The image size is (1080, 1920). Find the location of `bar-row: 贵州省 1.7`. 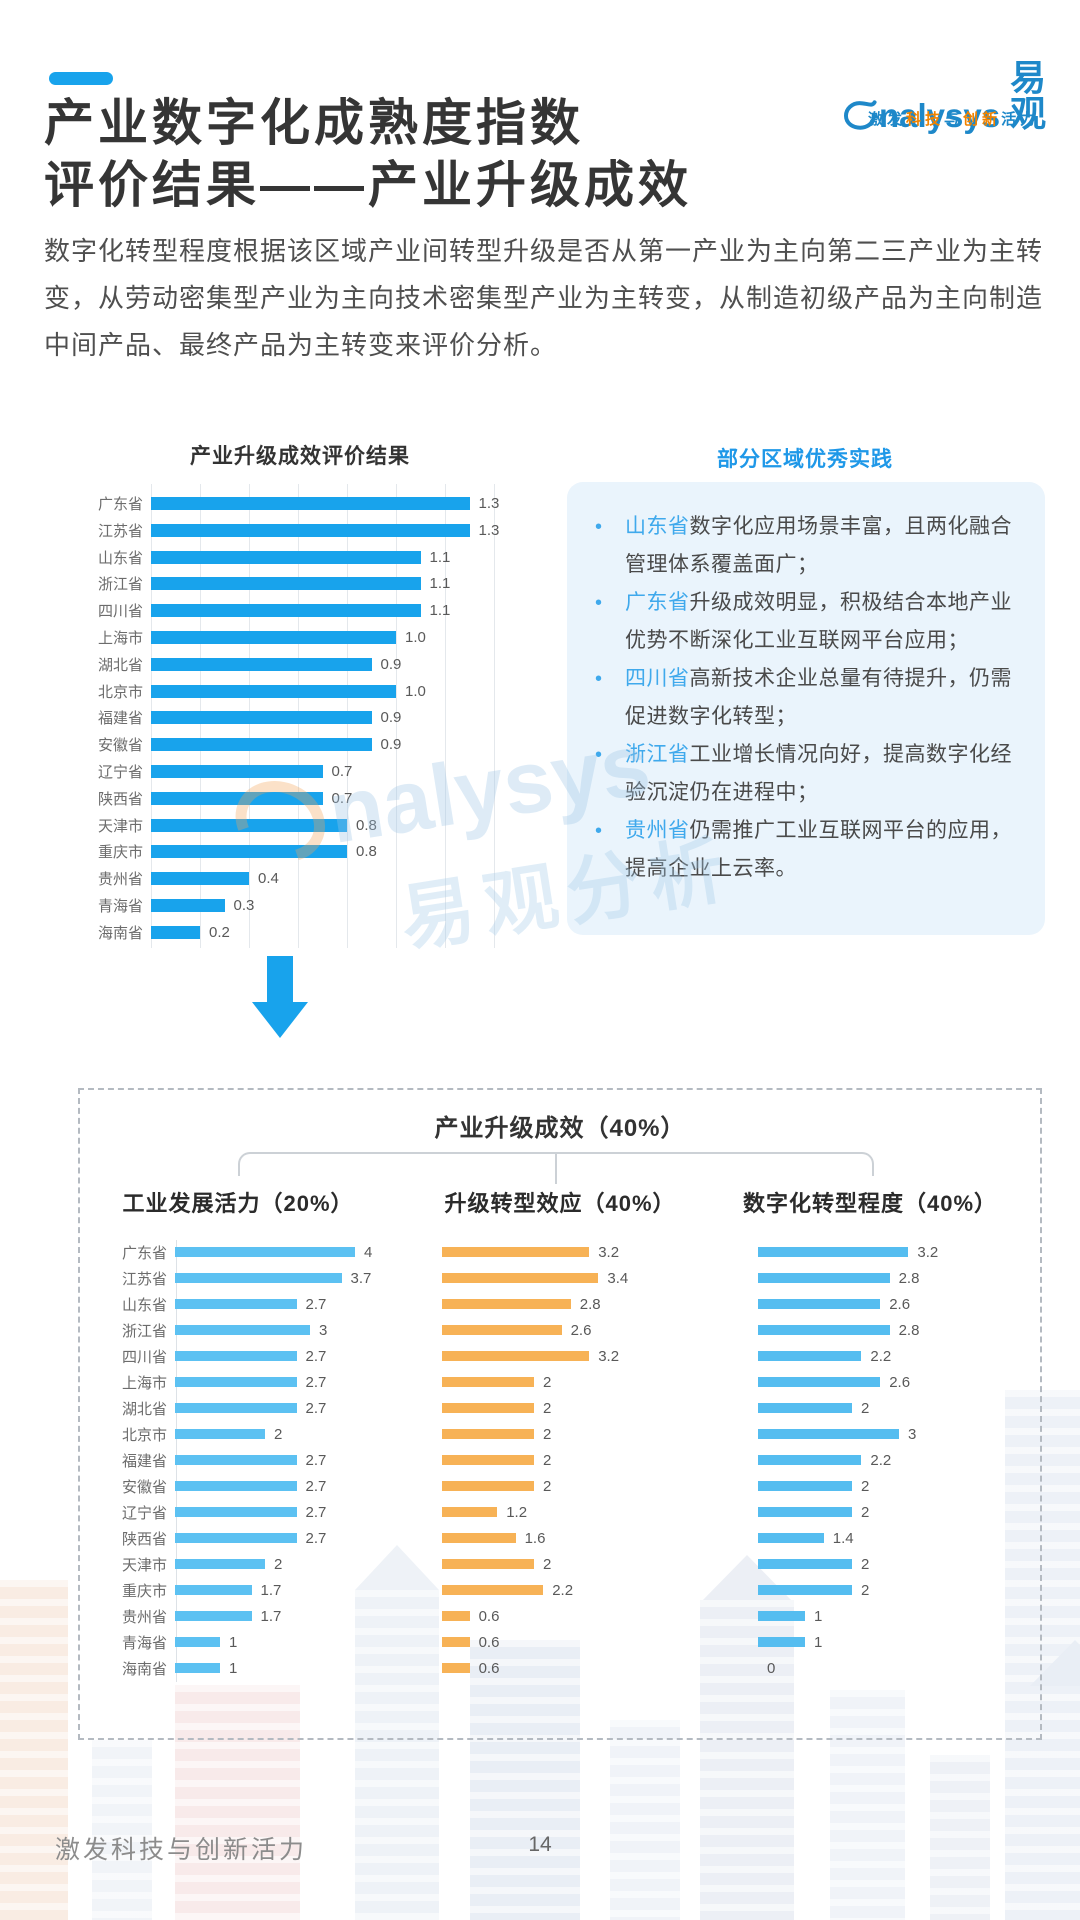

bar-row: 贵州省 1.7 is located at coordinates (188, 1616).